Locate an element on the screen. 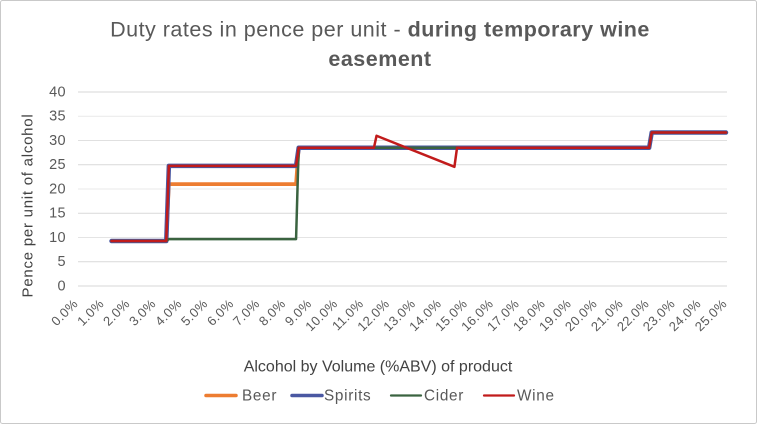 The image size is (760, 427). svg-text: 0.0% is located at coordinates (64, 312).